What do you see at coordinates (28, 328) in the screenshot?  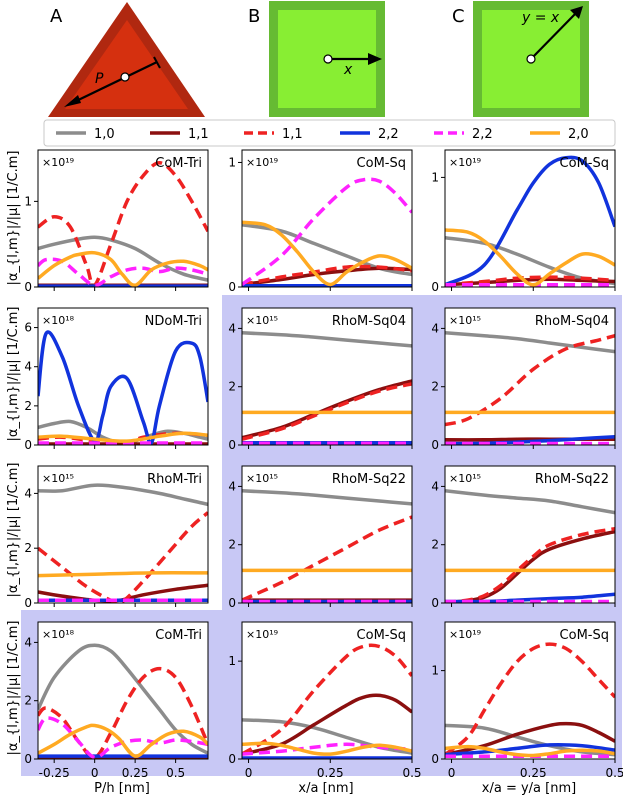 I see `y-tick-label: 6` at bounding box center [28, 328].